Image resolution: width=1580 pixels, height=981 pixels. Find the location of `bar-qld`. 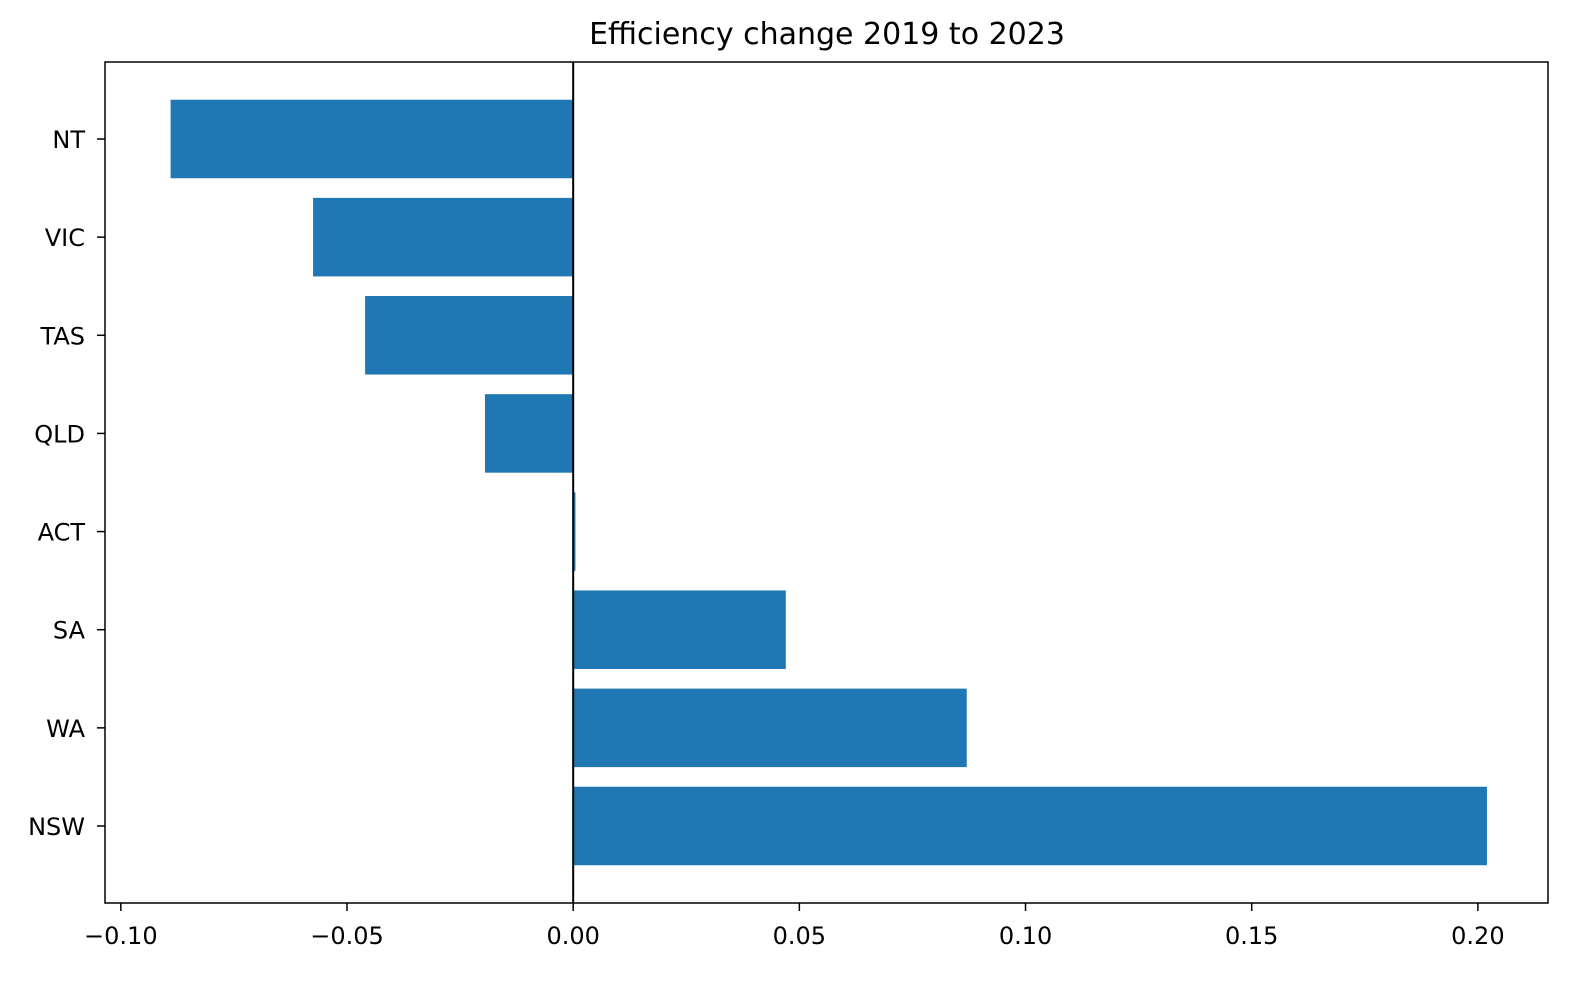

bar-qld is located at coordinates (529, 433).